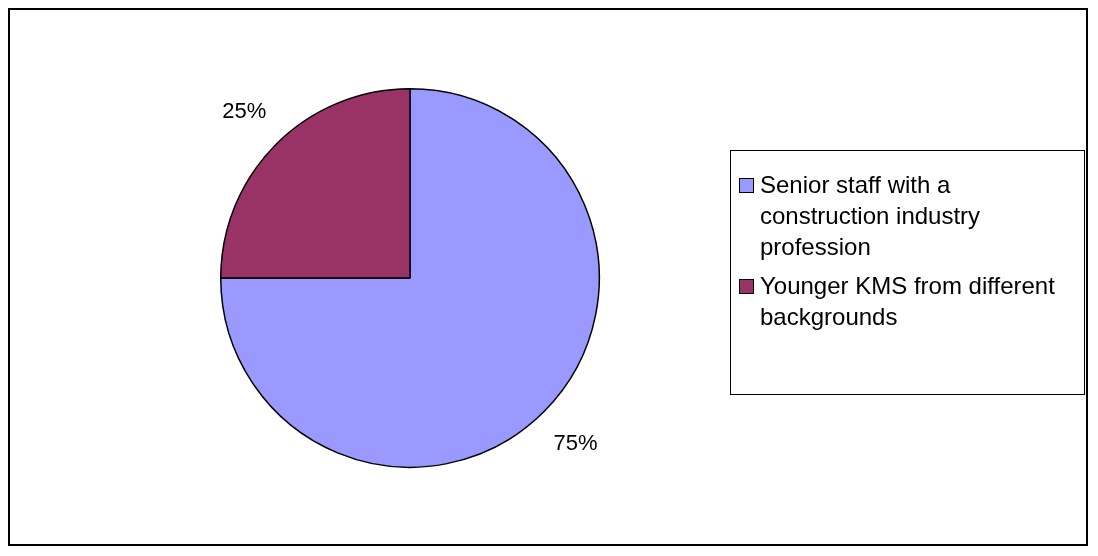 The height and width of the screenshot is (556, 1098). What do you see at coordinates (908, 301) in the screenshot?
I see `legend-label: Younger KMS from different backgrounds` at bounding box center [908, 301].